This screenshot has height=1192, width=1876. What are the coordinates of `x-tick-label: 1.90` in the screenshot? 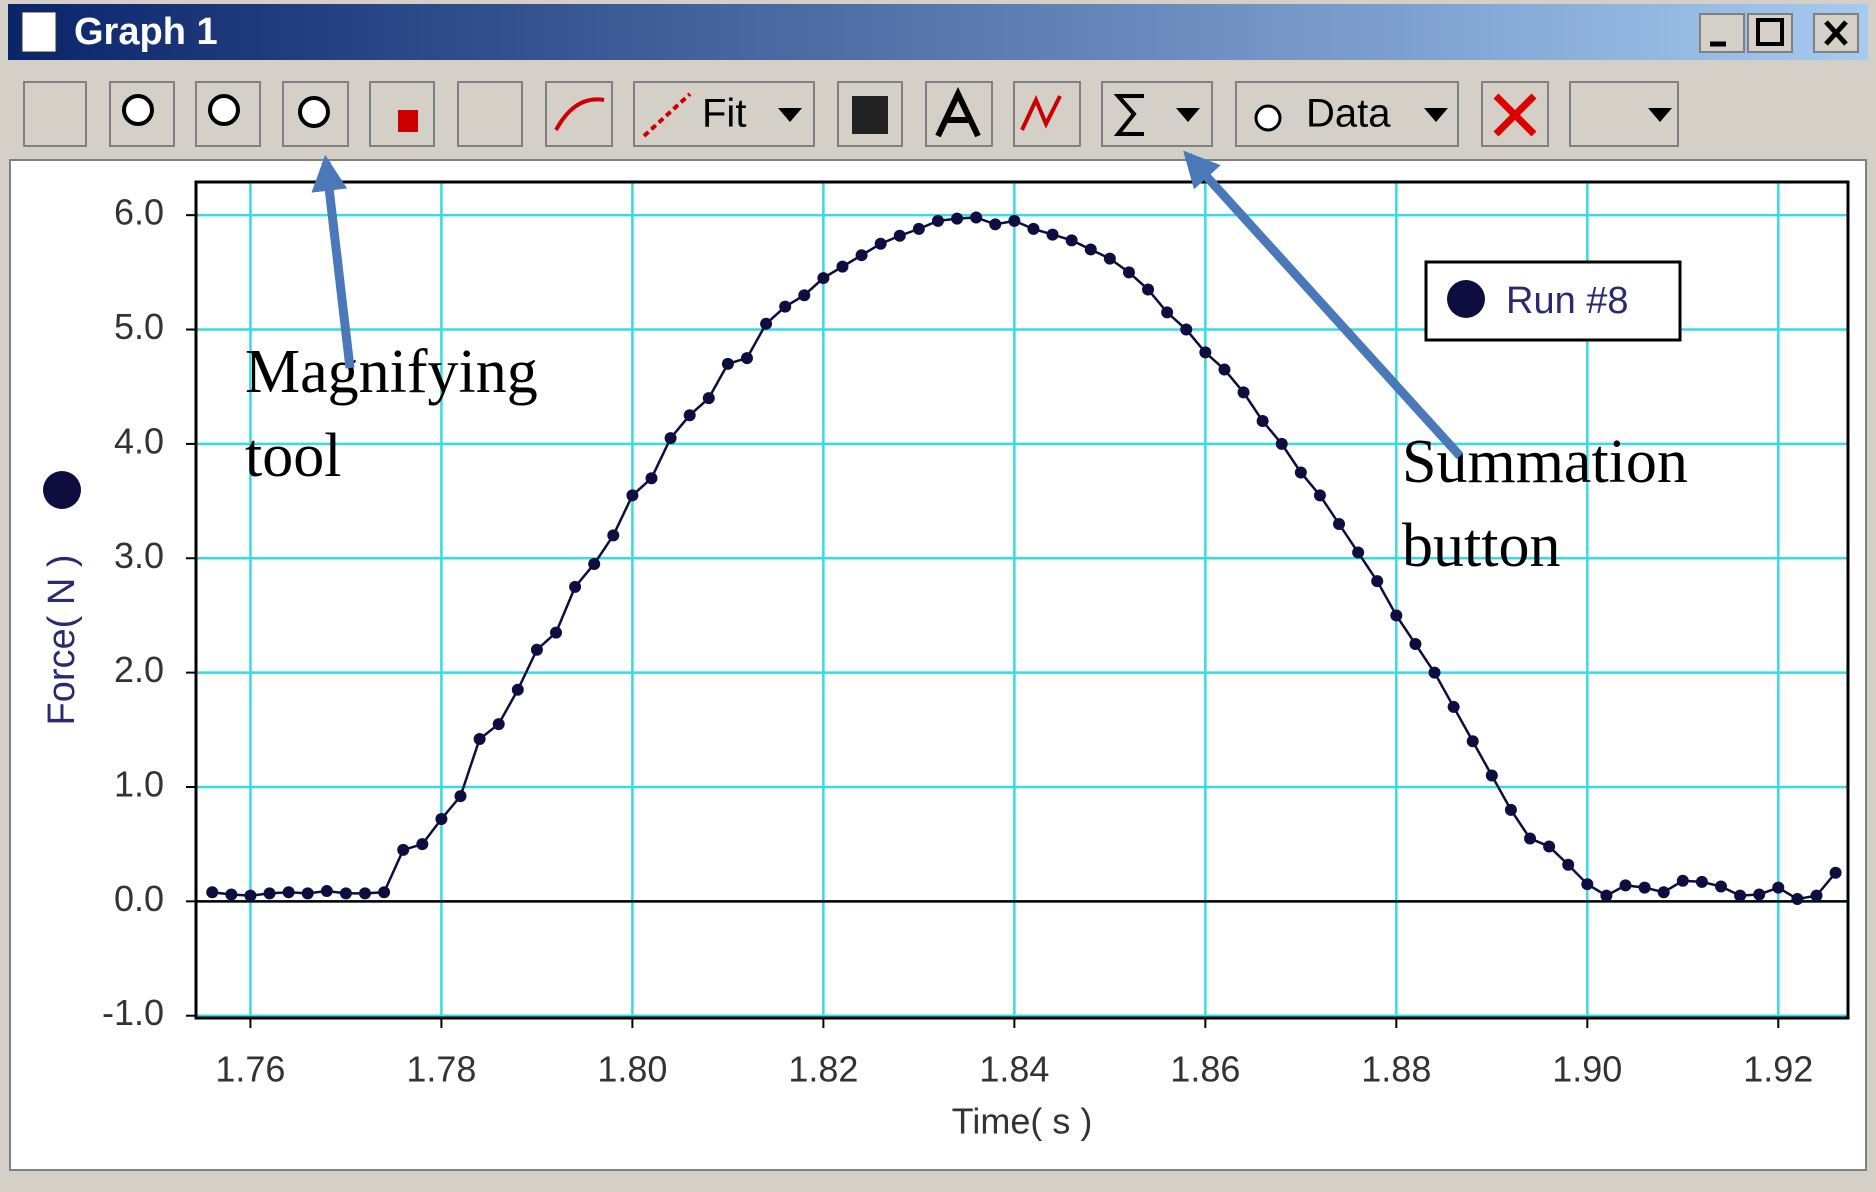 It's located at (1587, 1069).